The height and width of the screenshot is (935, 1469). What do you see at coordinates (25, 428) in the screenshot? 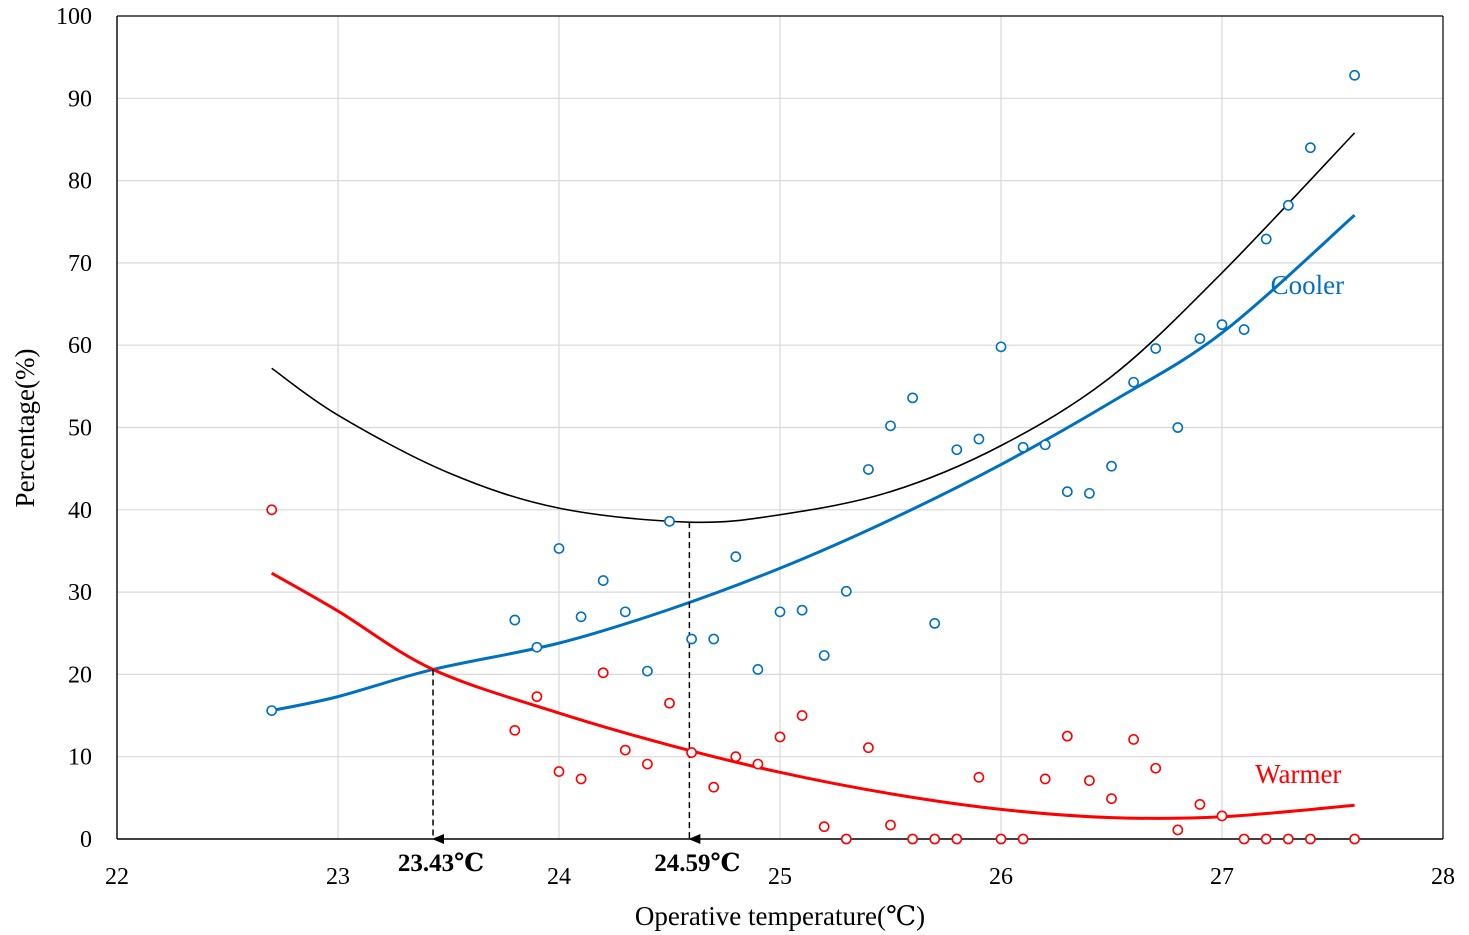
I see `y-axis-title: Percentage(%)` at bounding box center [25, 428].